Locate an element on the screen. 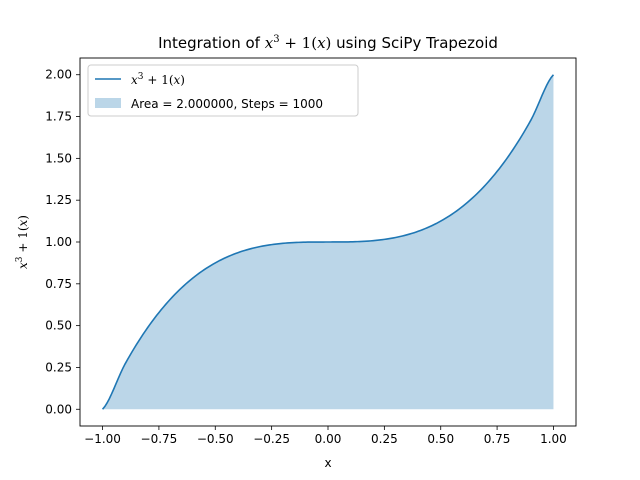 Image resolution: width=640 pixels, height=480 pixels. legend-fill-swatch is located at coordinates (108, 103).